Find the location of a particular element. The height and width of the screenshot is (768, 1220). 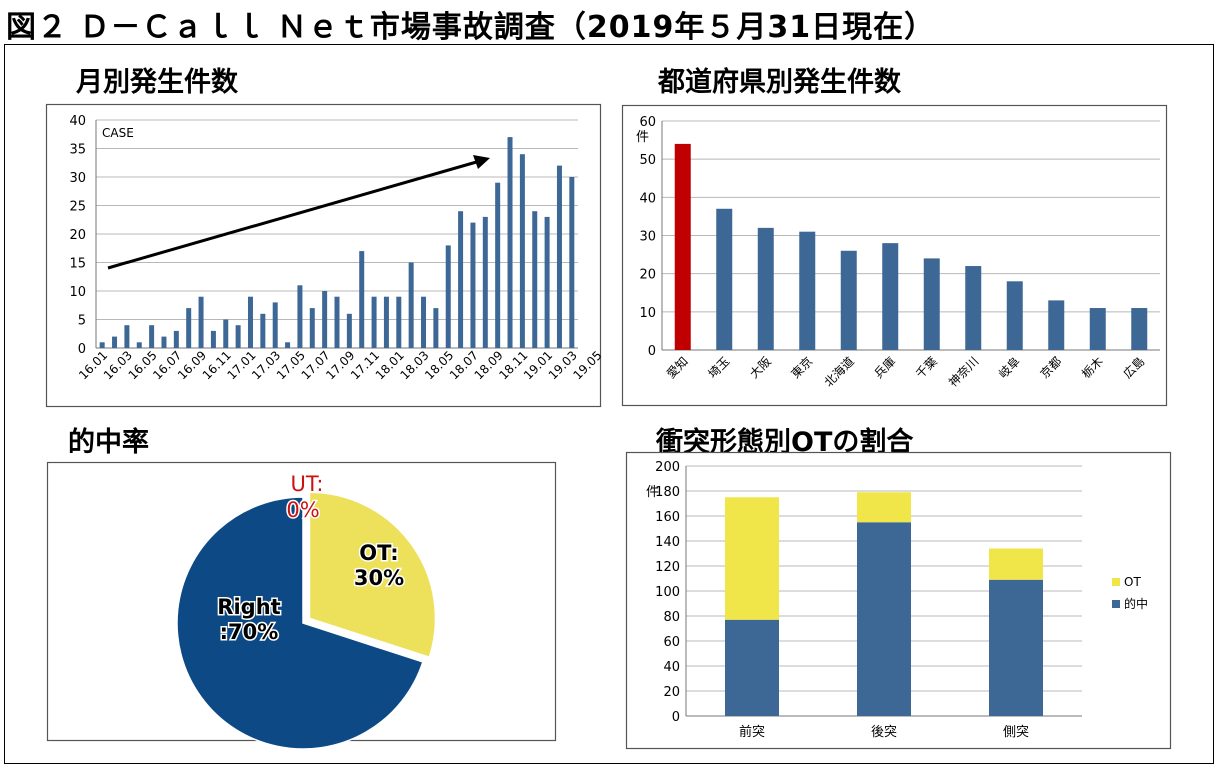

prefecture-chart-title: 都道府県別発生件数 is located at coordinates (779, 82).